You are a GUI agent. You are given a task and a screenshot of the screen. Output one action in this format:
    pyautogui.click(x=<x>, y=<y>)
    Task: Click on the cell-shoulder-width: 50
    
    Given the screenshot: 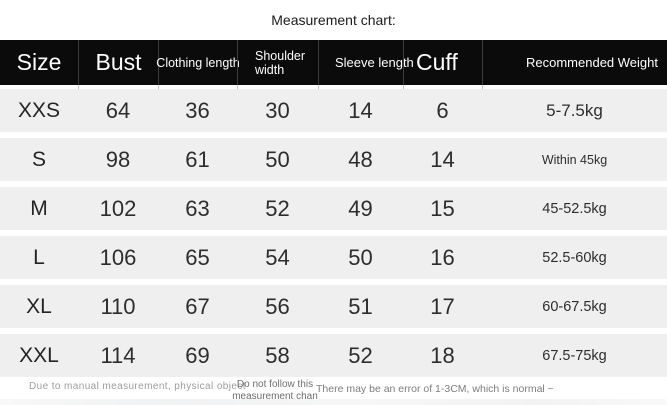 What is the action you would take?
    pyautogui.click(x=277, y=159)
    